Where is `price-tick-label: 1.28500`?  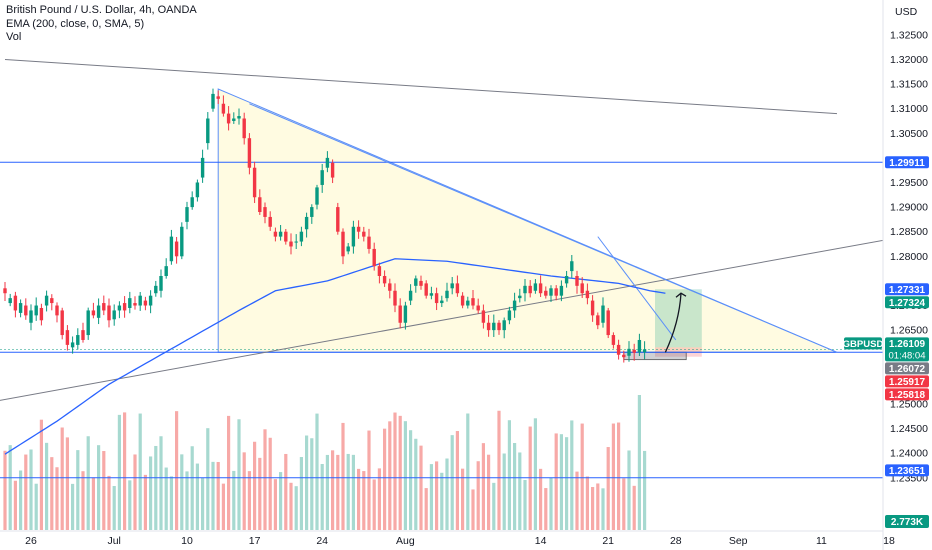 price-tick-label: 1.28500 is located at coordinates (909, 232).